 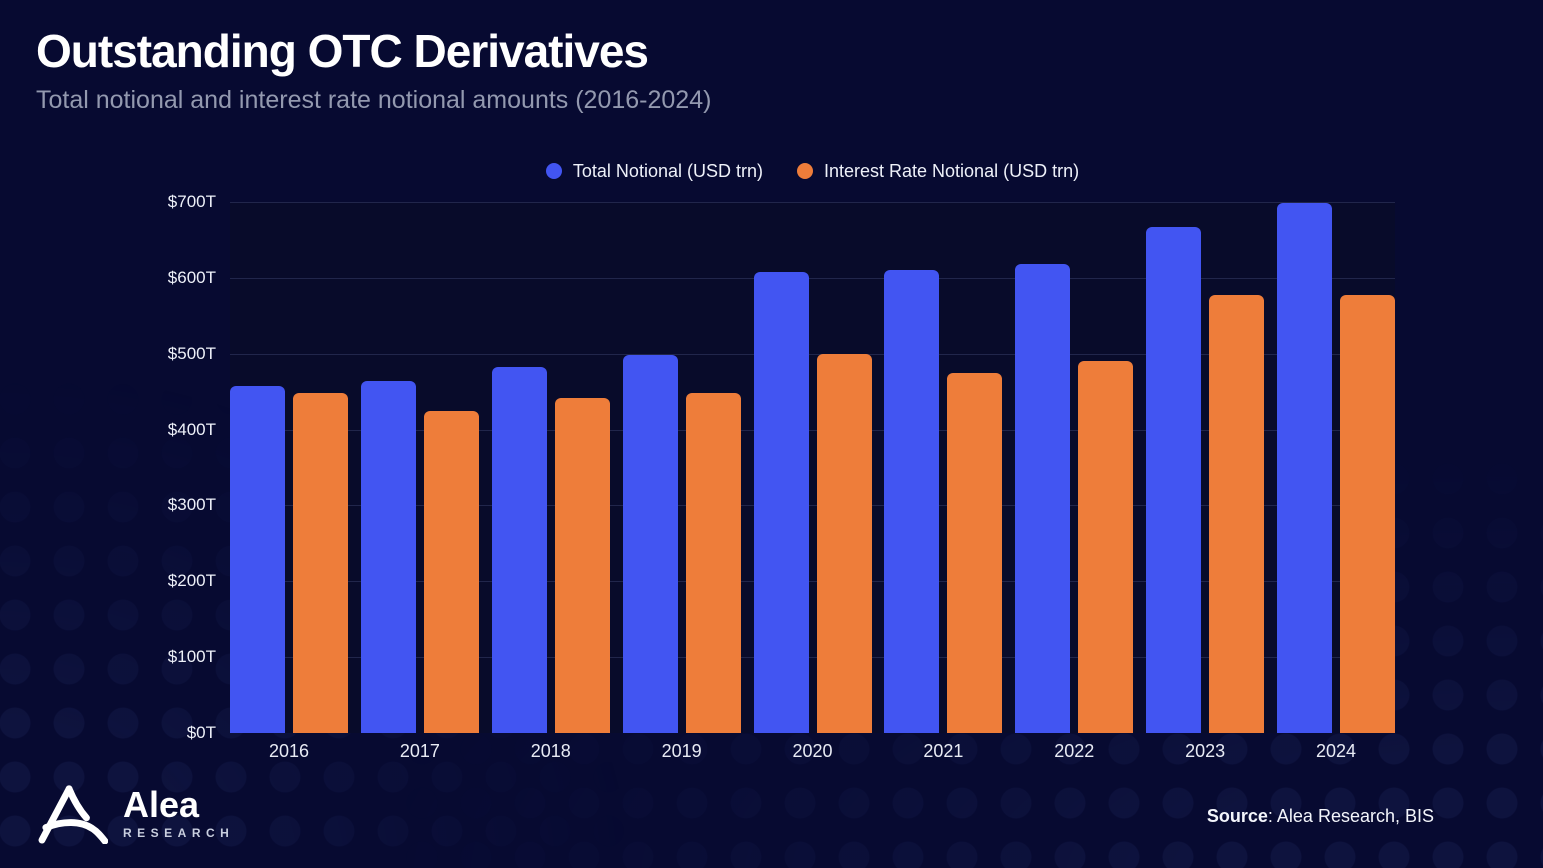 What do you see at coordinates (681, 751) in the screenshot?
I see `x-tick-2019: 2019` at bounding box center [681, 751].